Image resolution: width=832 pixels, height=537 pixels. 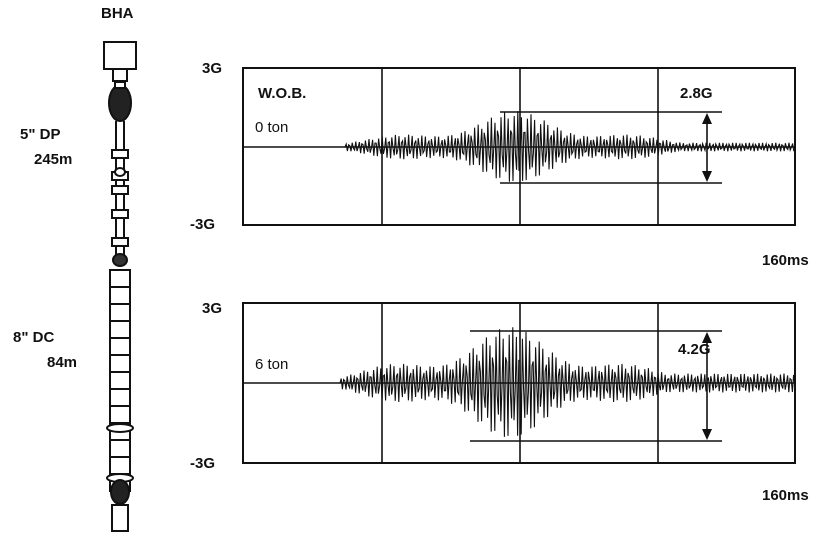 I want to click on bha-connector, so click(x=120, y=85).